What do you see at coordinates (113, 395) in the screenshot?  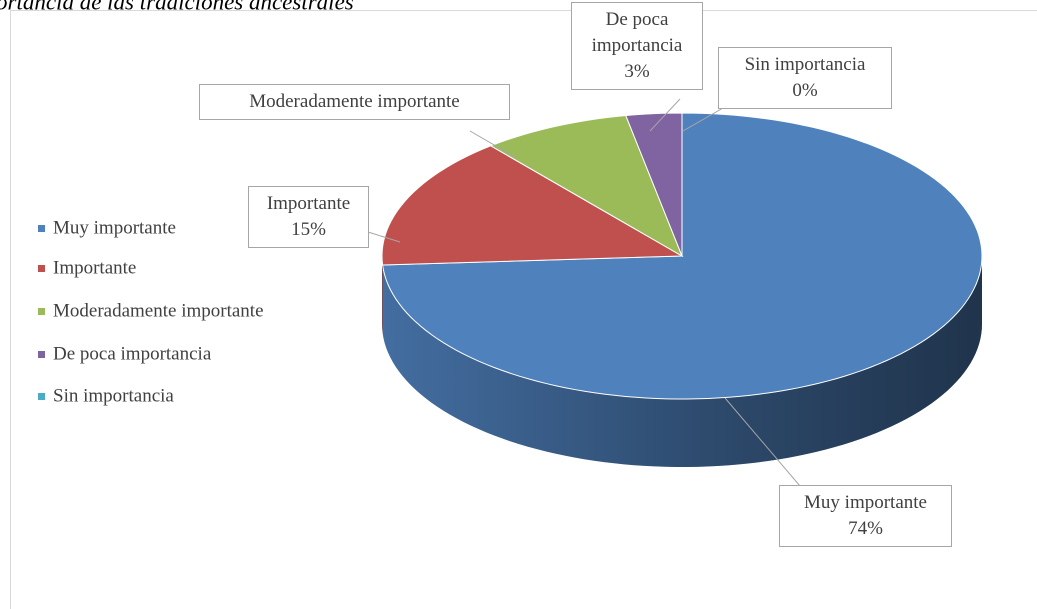 I see `legend-label: Sin importancia` at bounding box center [113, 395].